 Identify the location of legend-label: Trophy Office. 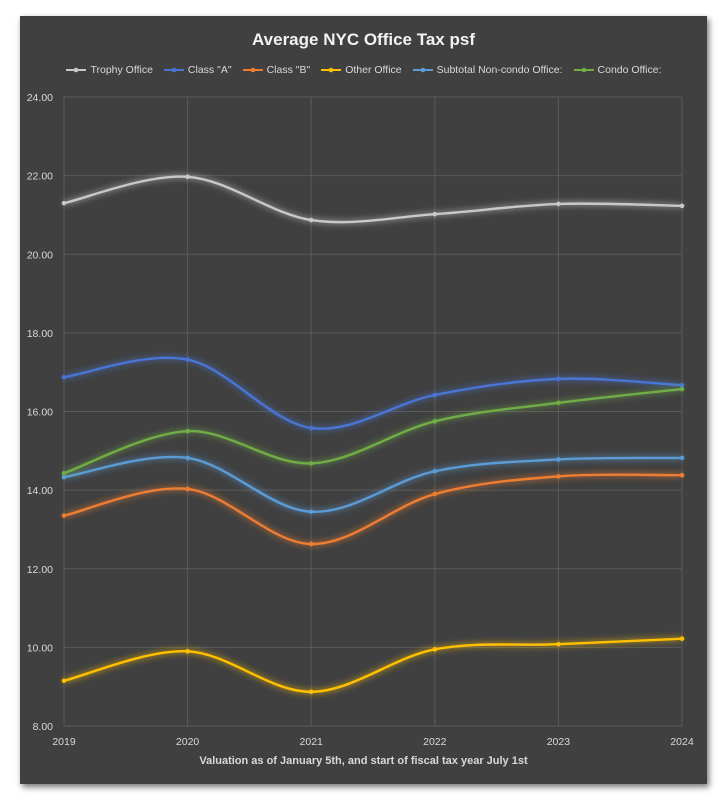
(121, 70).